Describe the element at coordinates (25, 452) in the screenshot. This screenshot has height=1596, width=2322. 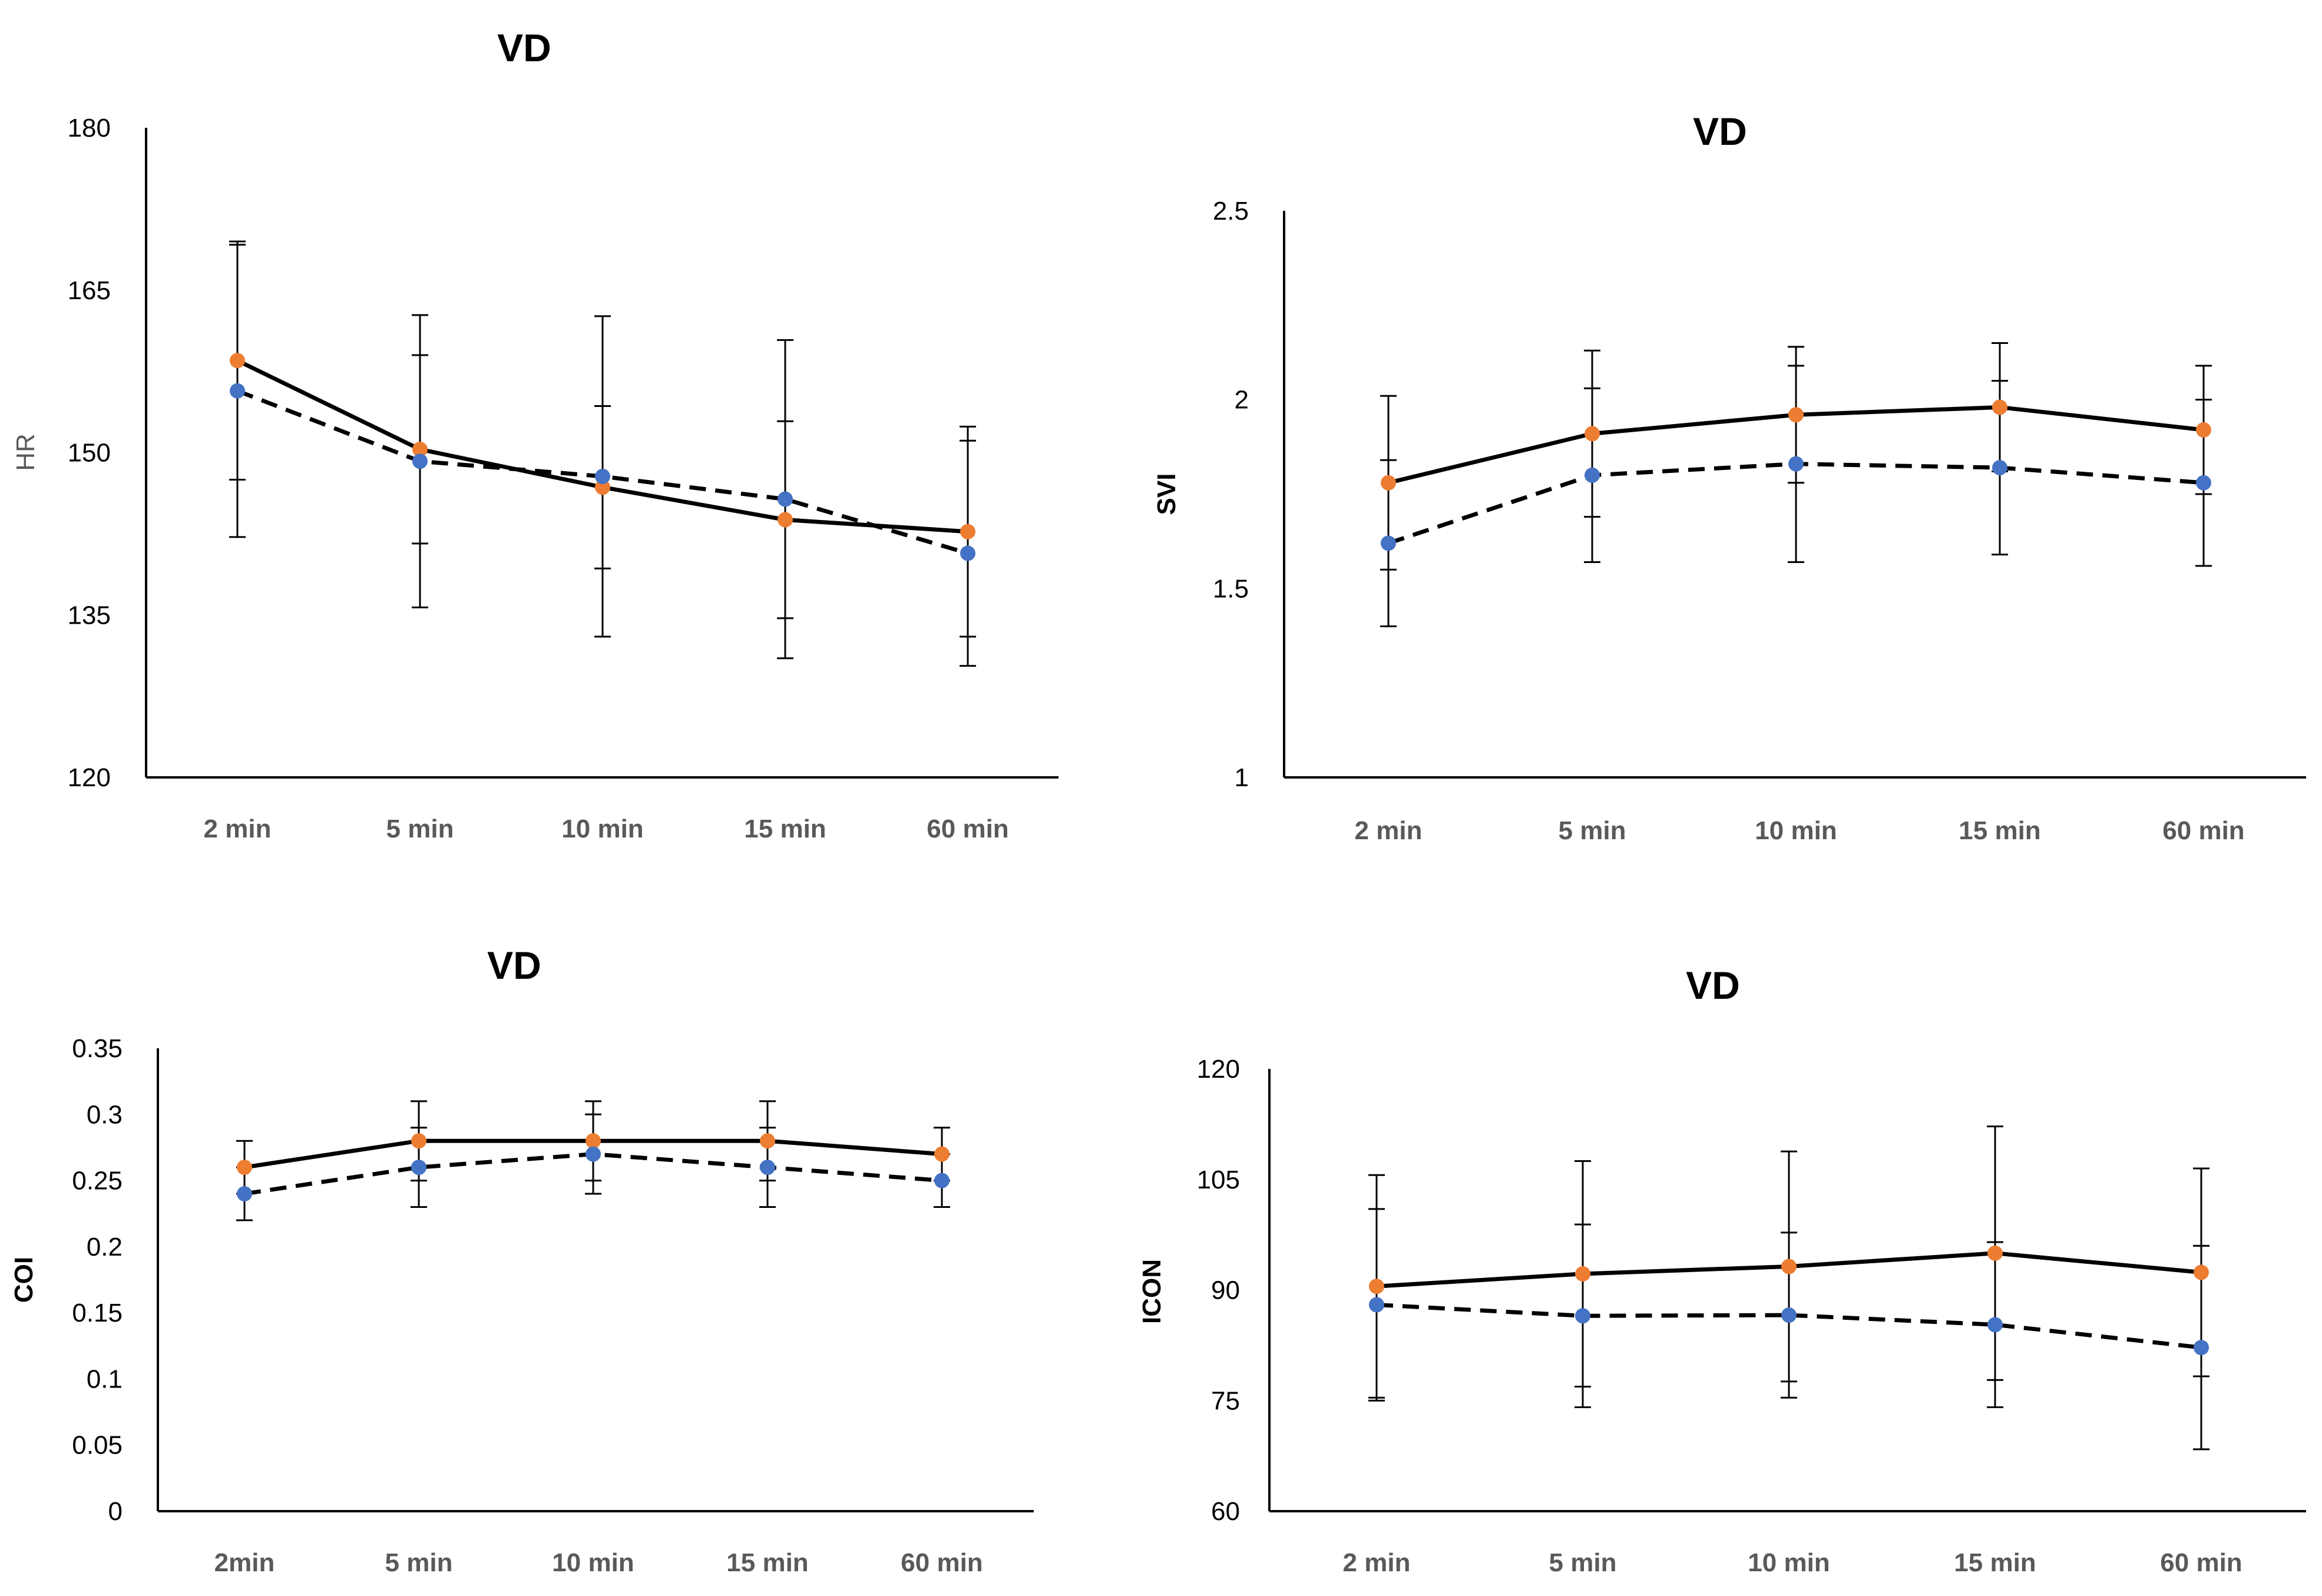
I see `y-axis-label: HR` at that location.